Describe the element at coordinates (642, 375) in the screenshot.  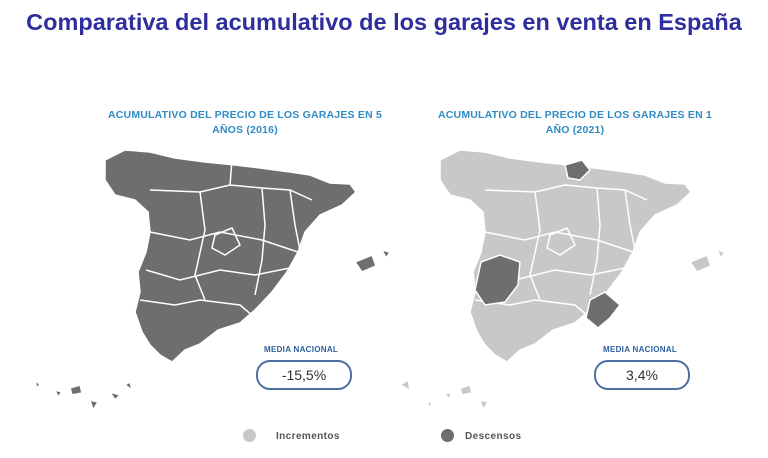
I see `media-value-2021: 3,4%` at that location.